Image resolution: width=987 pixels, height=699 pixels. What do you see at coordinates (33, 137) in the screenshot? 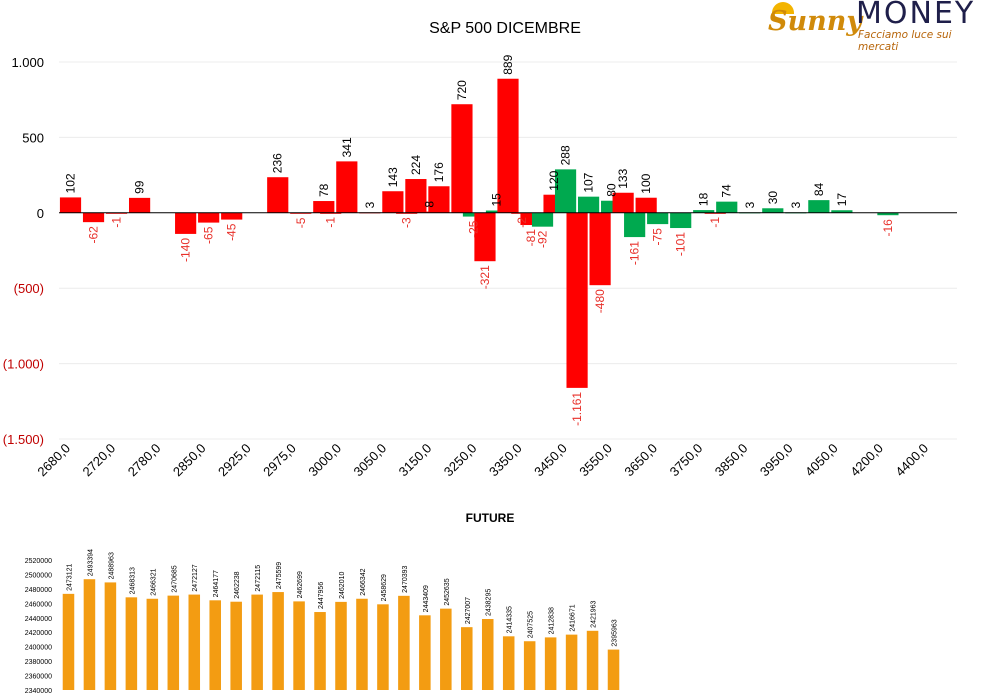
I see `y-tick-label: 500` at bounding box center [33, 137].